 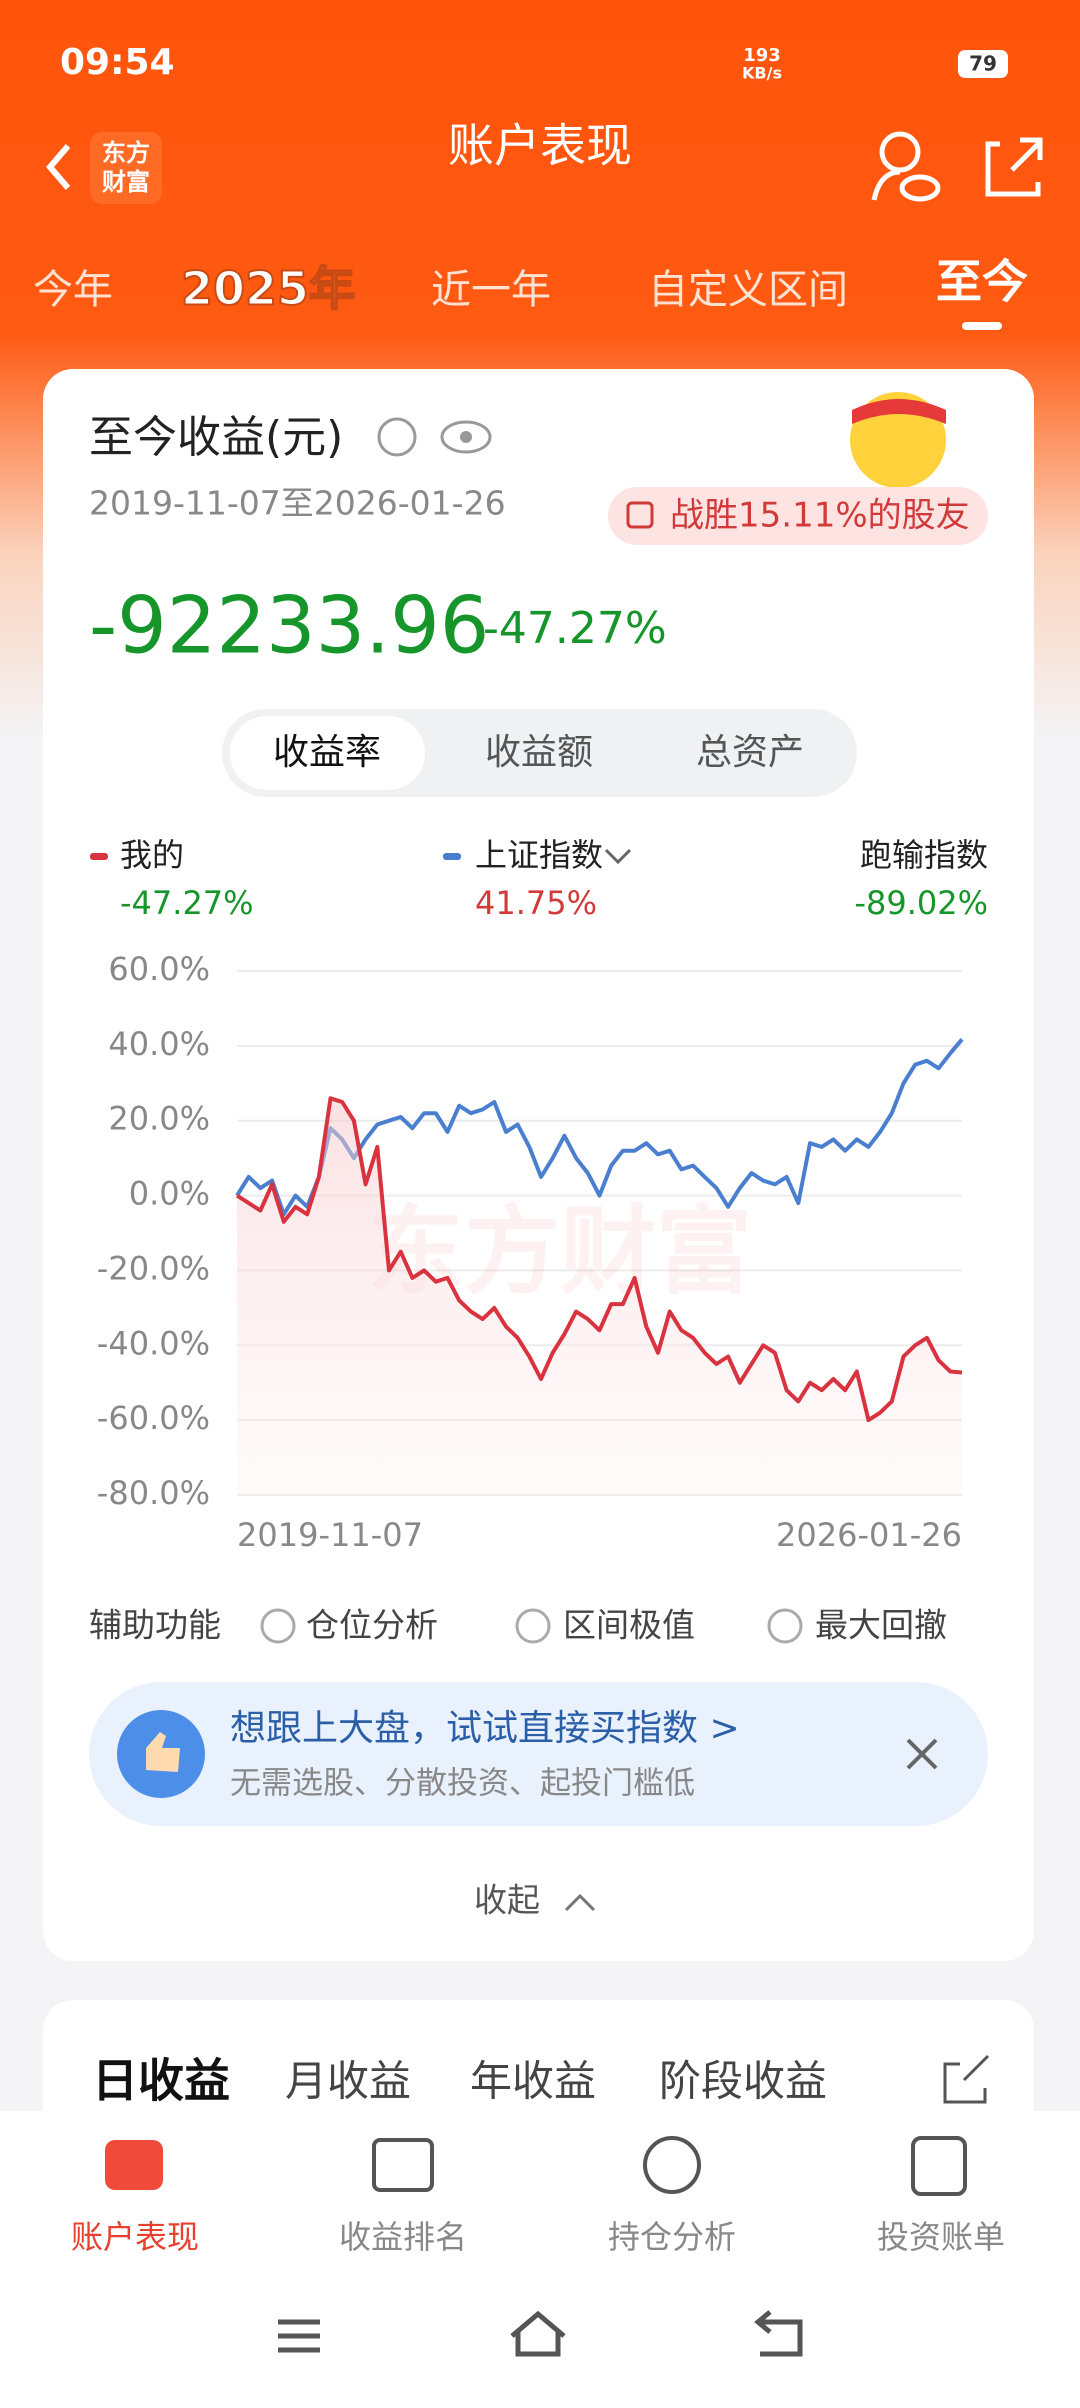 I want to click on logo-bottom: 财富, so click(x=126, y=182).